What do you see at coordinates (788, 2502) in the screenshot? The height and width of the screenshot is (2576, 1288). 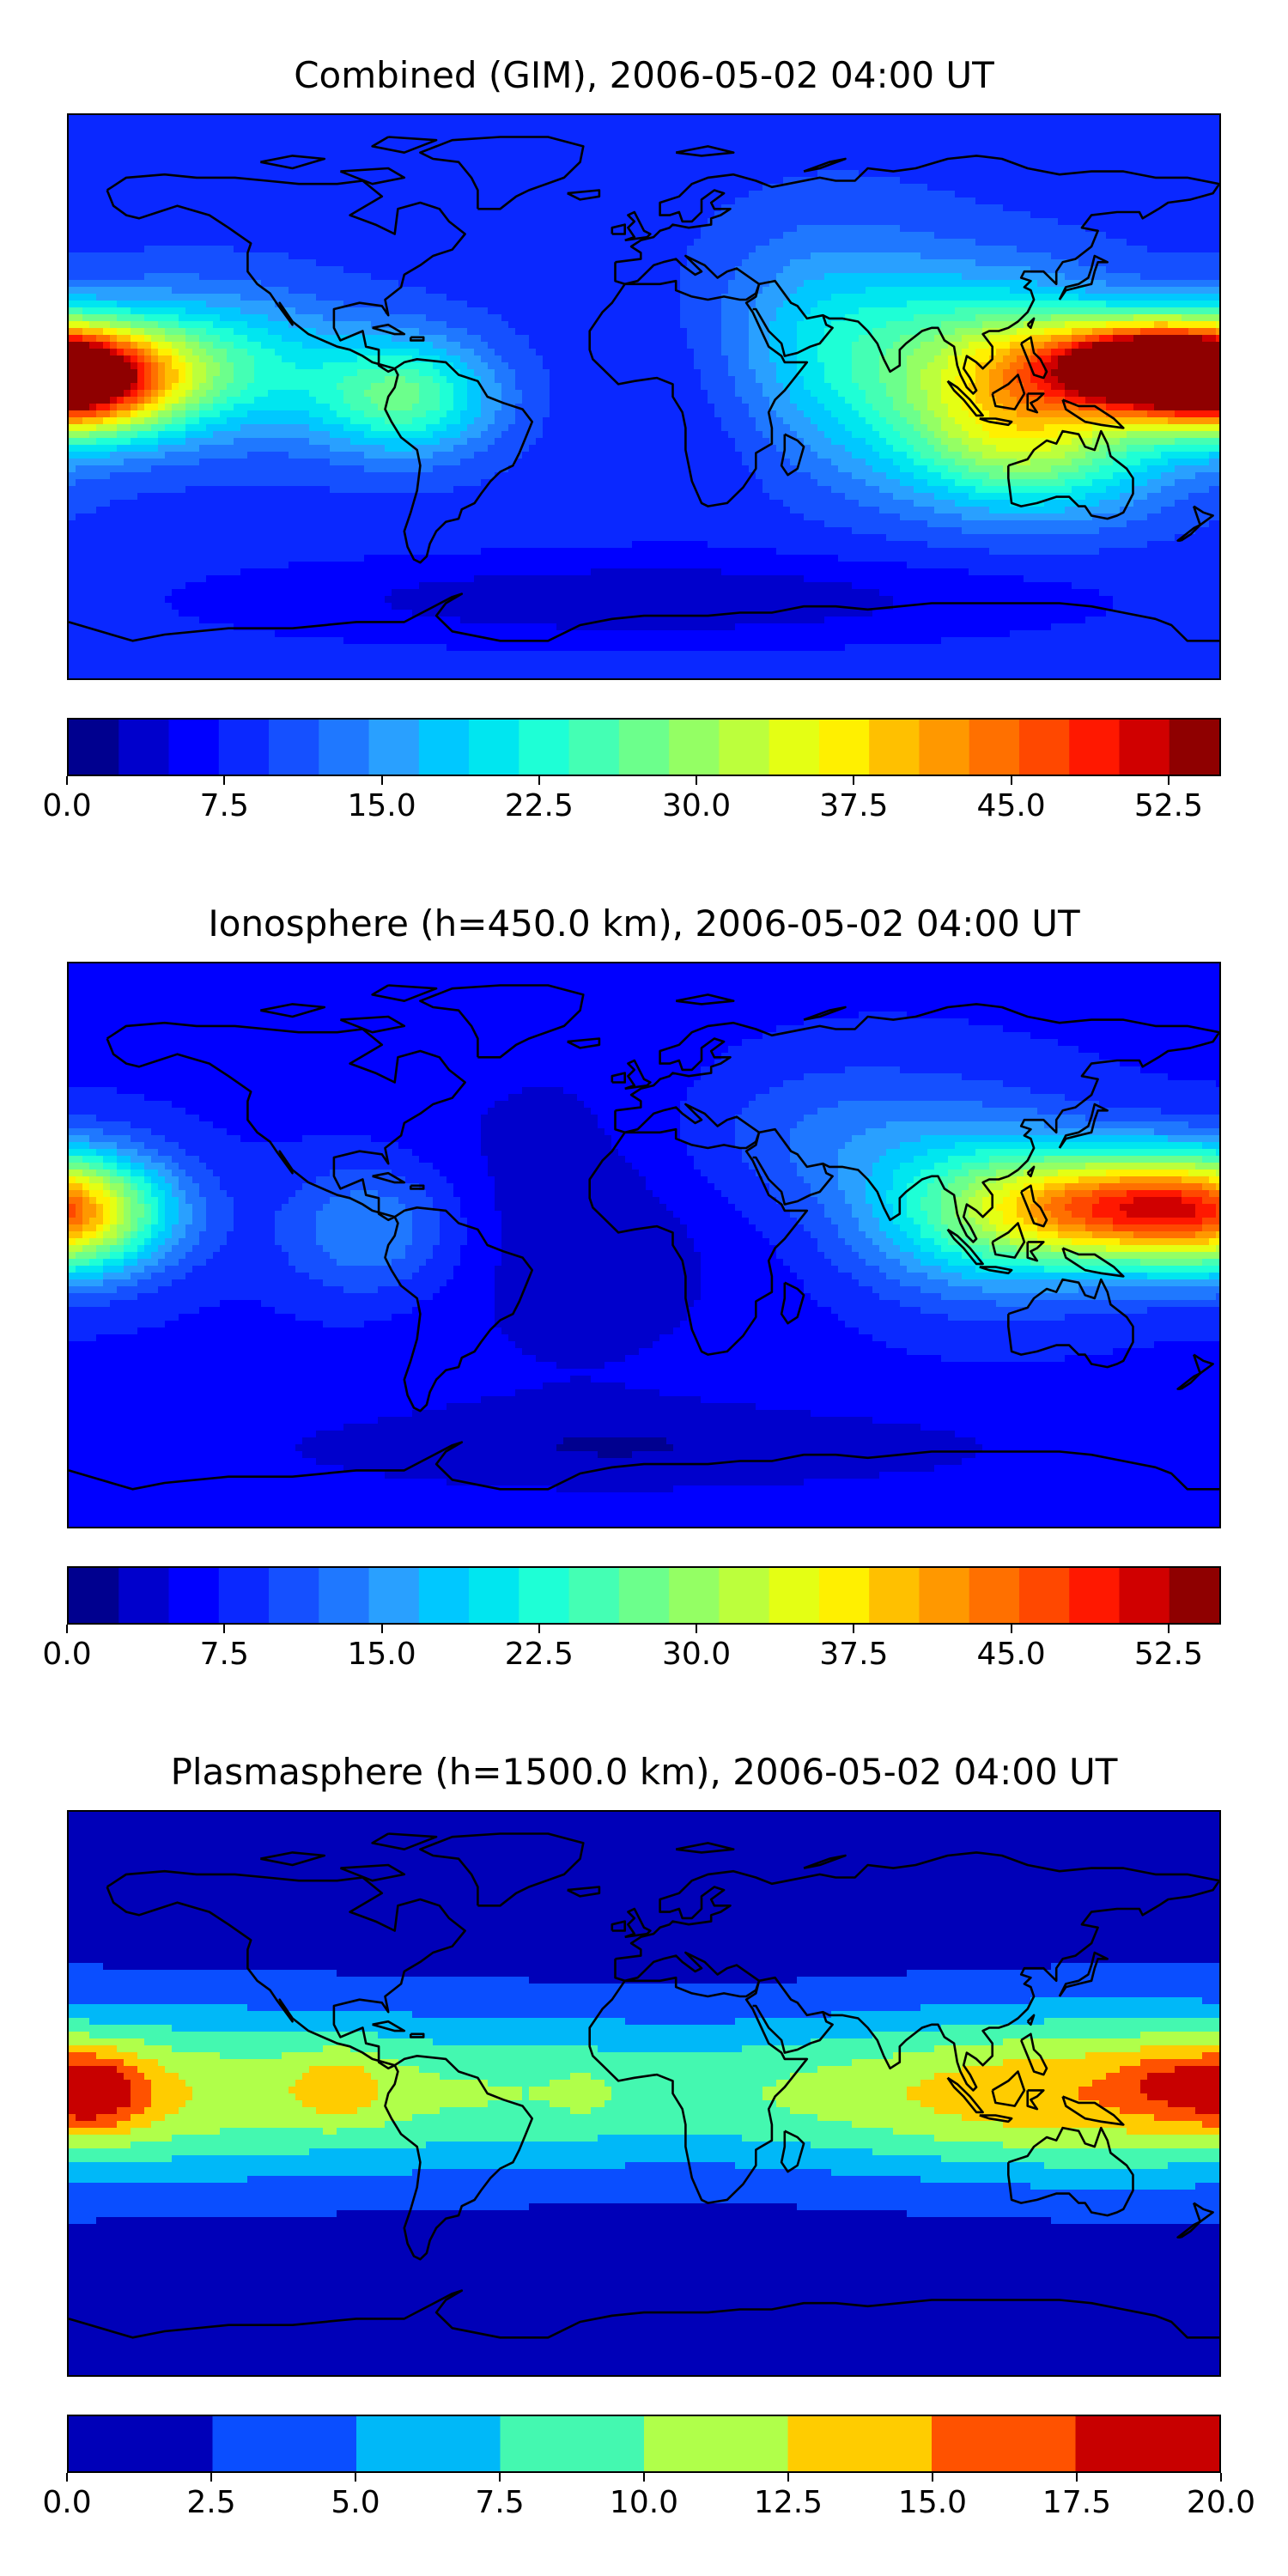 I see `colorbar-tick-label: 12.5` at bounding box center [788, 2502].